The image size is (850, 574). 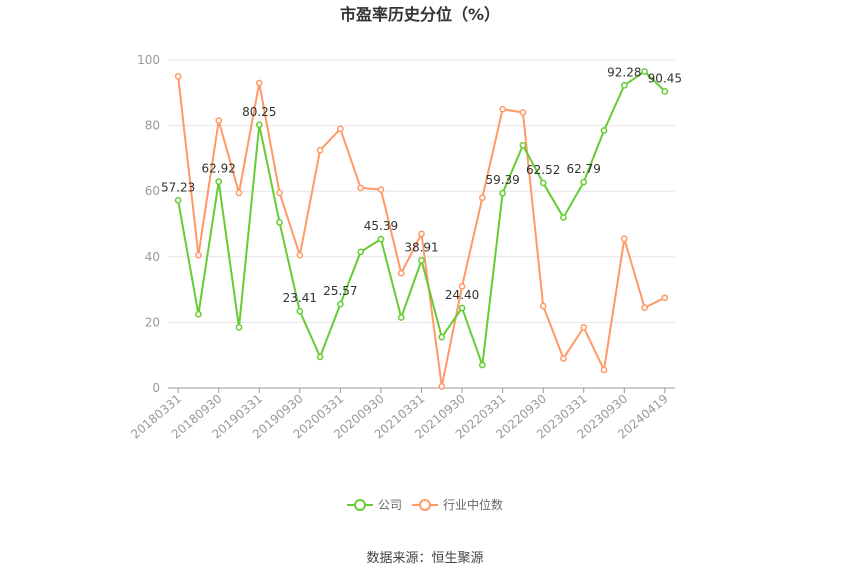 What do you see at coordinates (584, 169) in the screenshot?
I see `data-label: 62.79` at bounding box center [584, 169].